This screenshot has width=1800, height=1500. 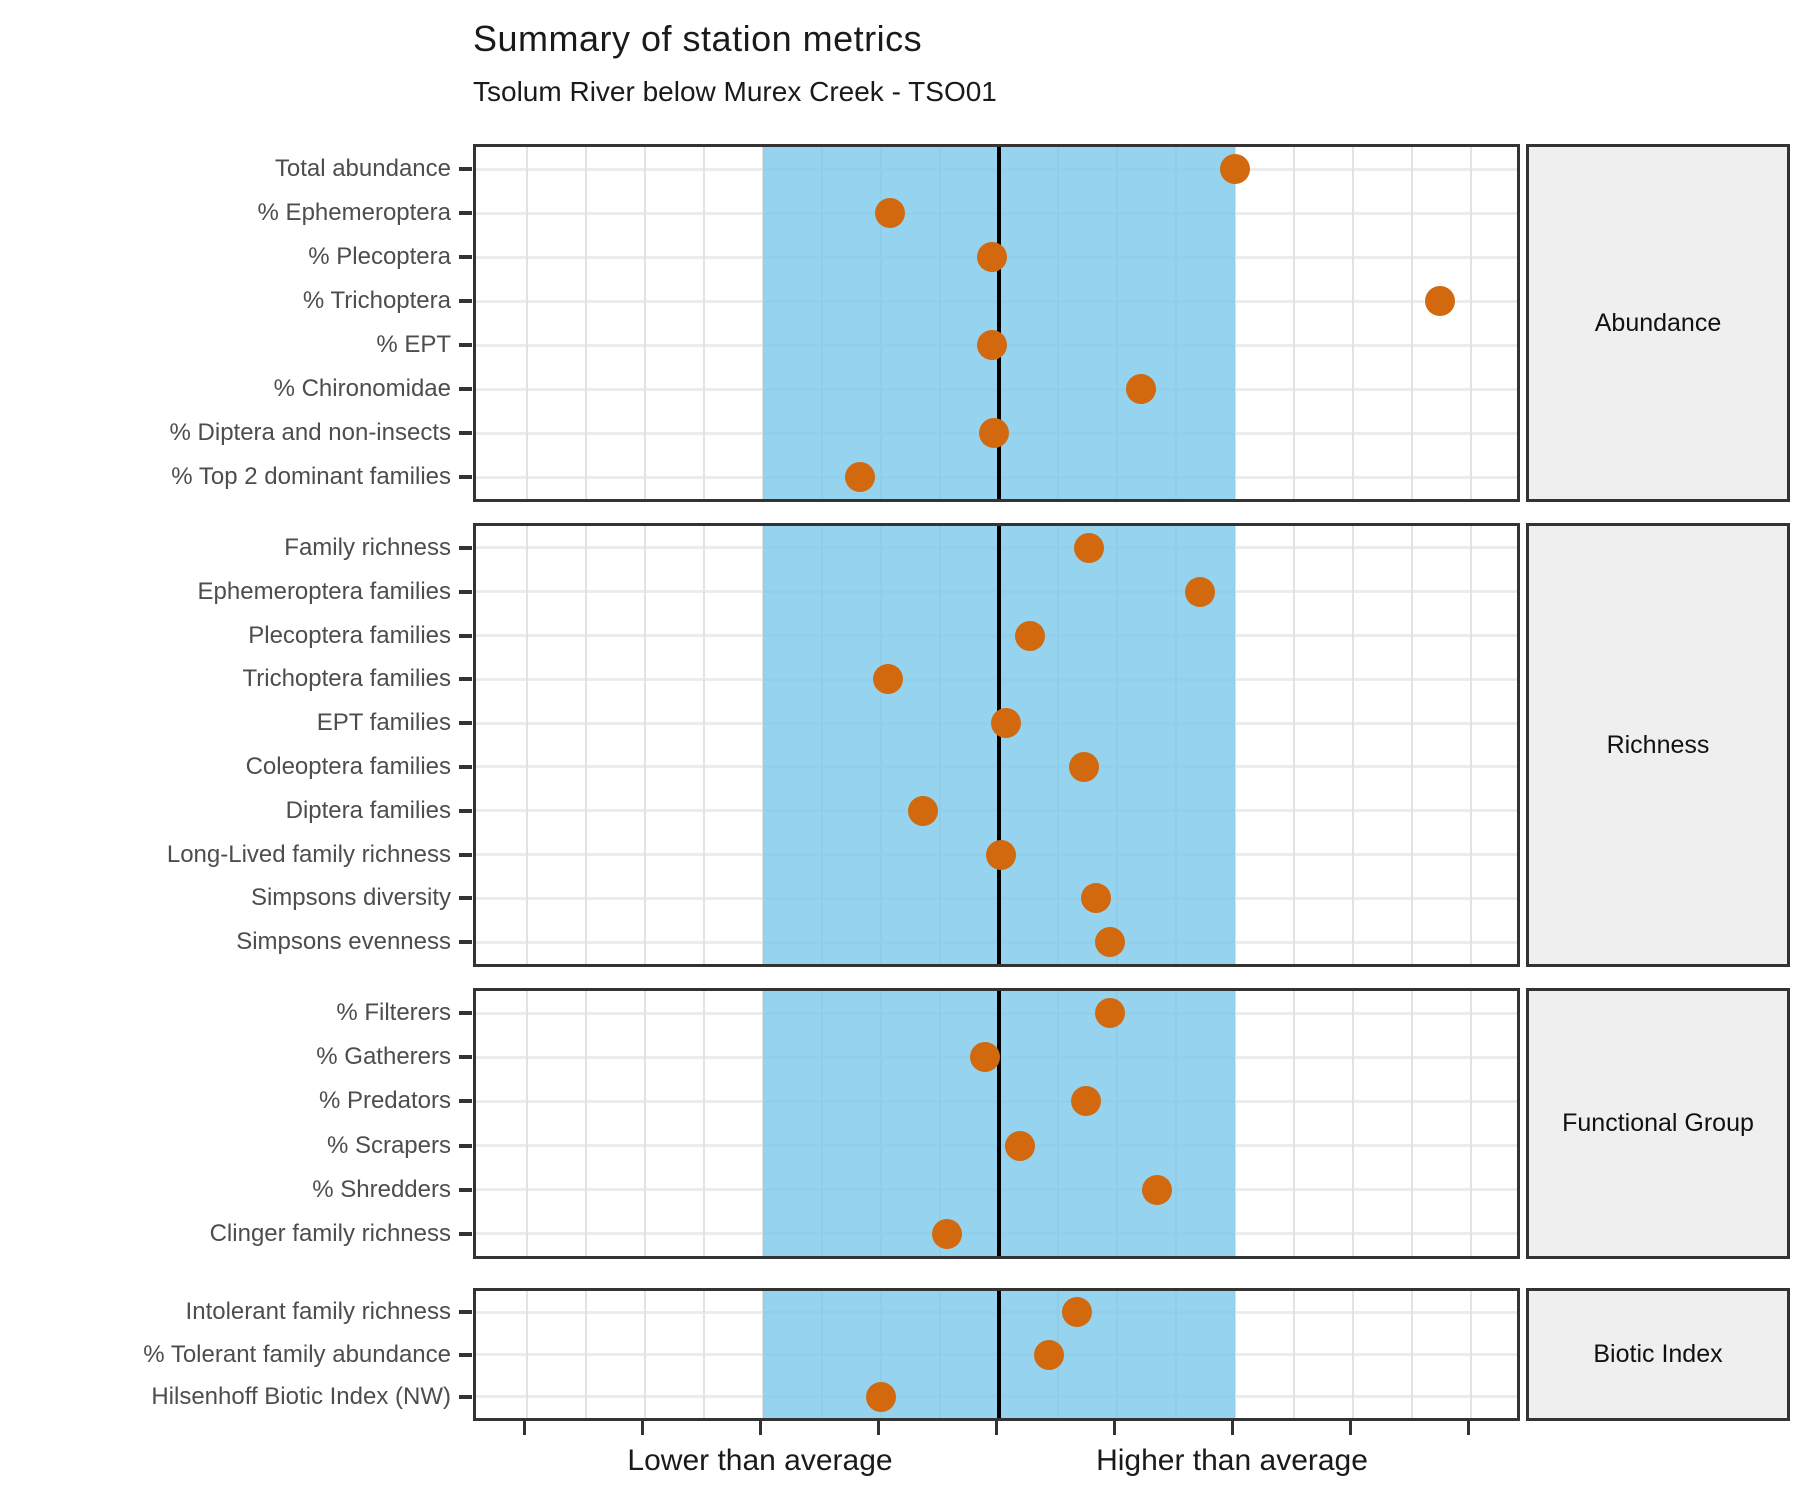 What do you see at coordinates (393, 1013) in the screenshot?
I see `metric-row-label: % Filterers` at bounding box center [393, 1013].